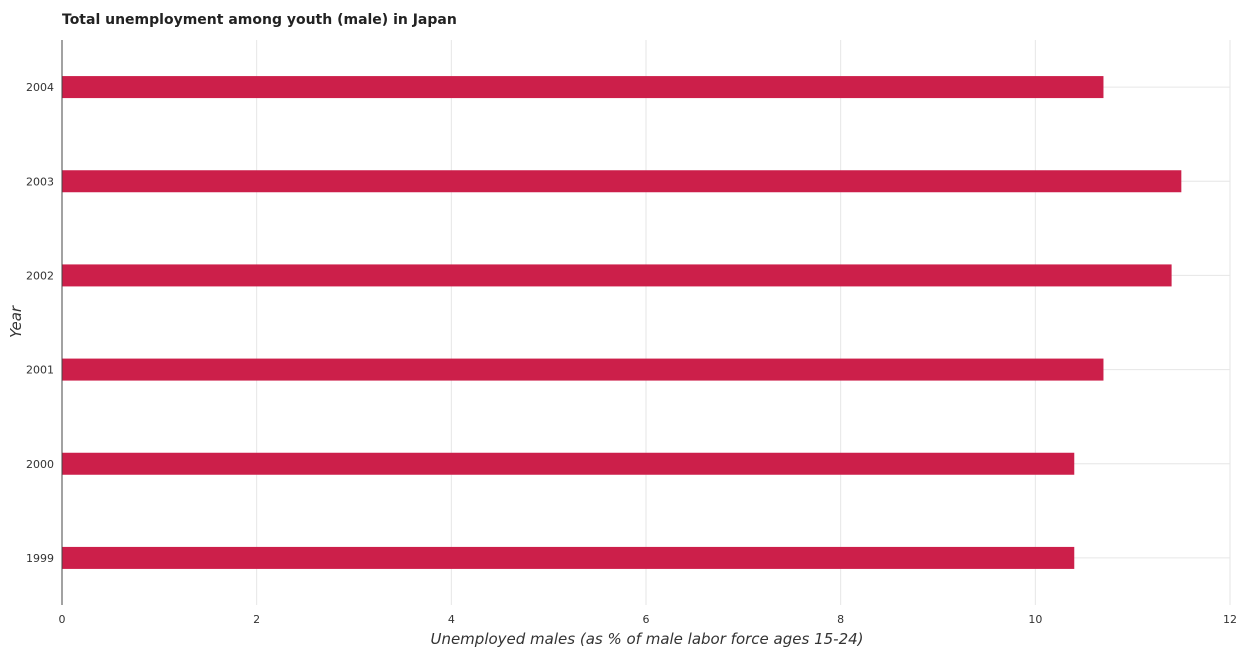 The height and width of the screenshot is (650, 1237). Describe the element at coordinates (40, 323) in the screenshot. I see `y-axis-ticks: 1999 2000 2001 2002 2003 2004` at that location.